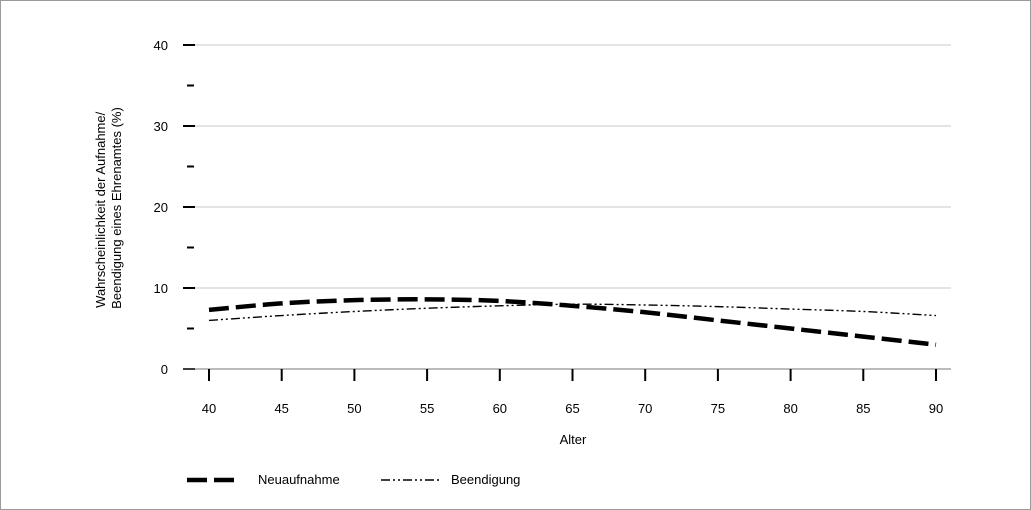  I want to click on x-tick-label-40: 40, so click(209, 408).